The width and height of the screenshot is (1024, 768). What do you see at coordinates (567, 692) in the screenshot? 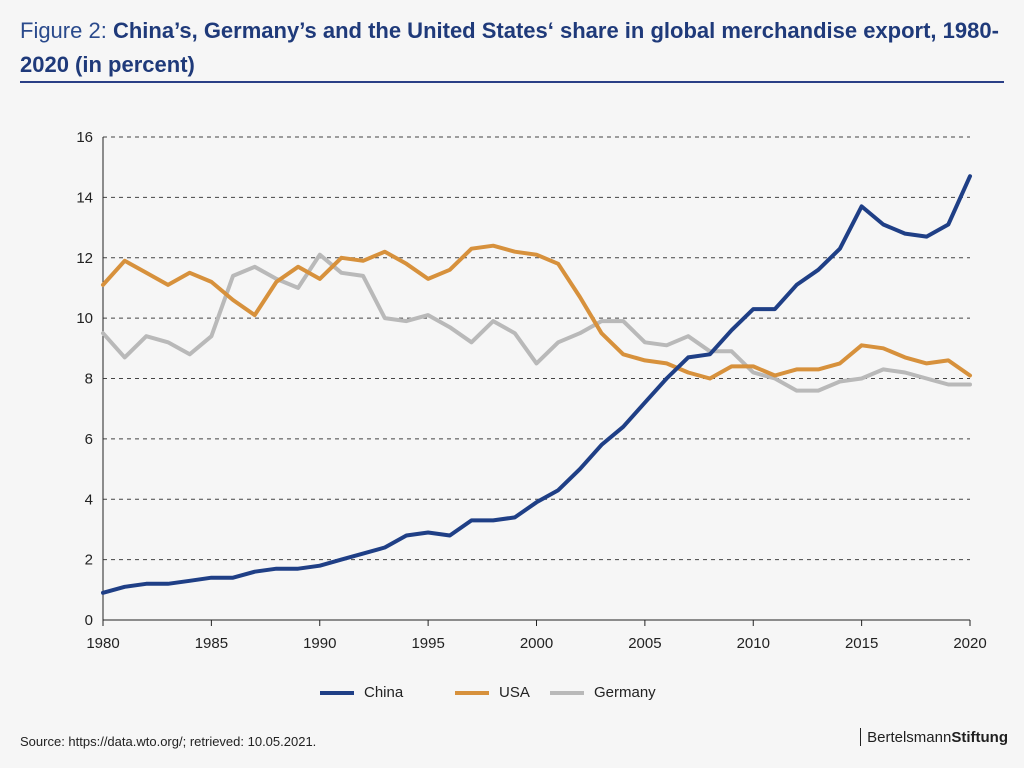
I see `legend-swatch-germany` at bounding box center [567, 692].